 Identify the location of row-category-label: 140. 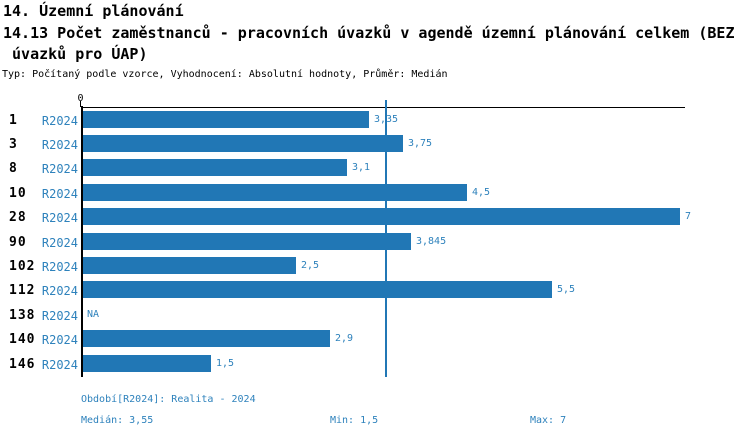
(22, 340).